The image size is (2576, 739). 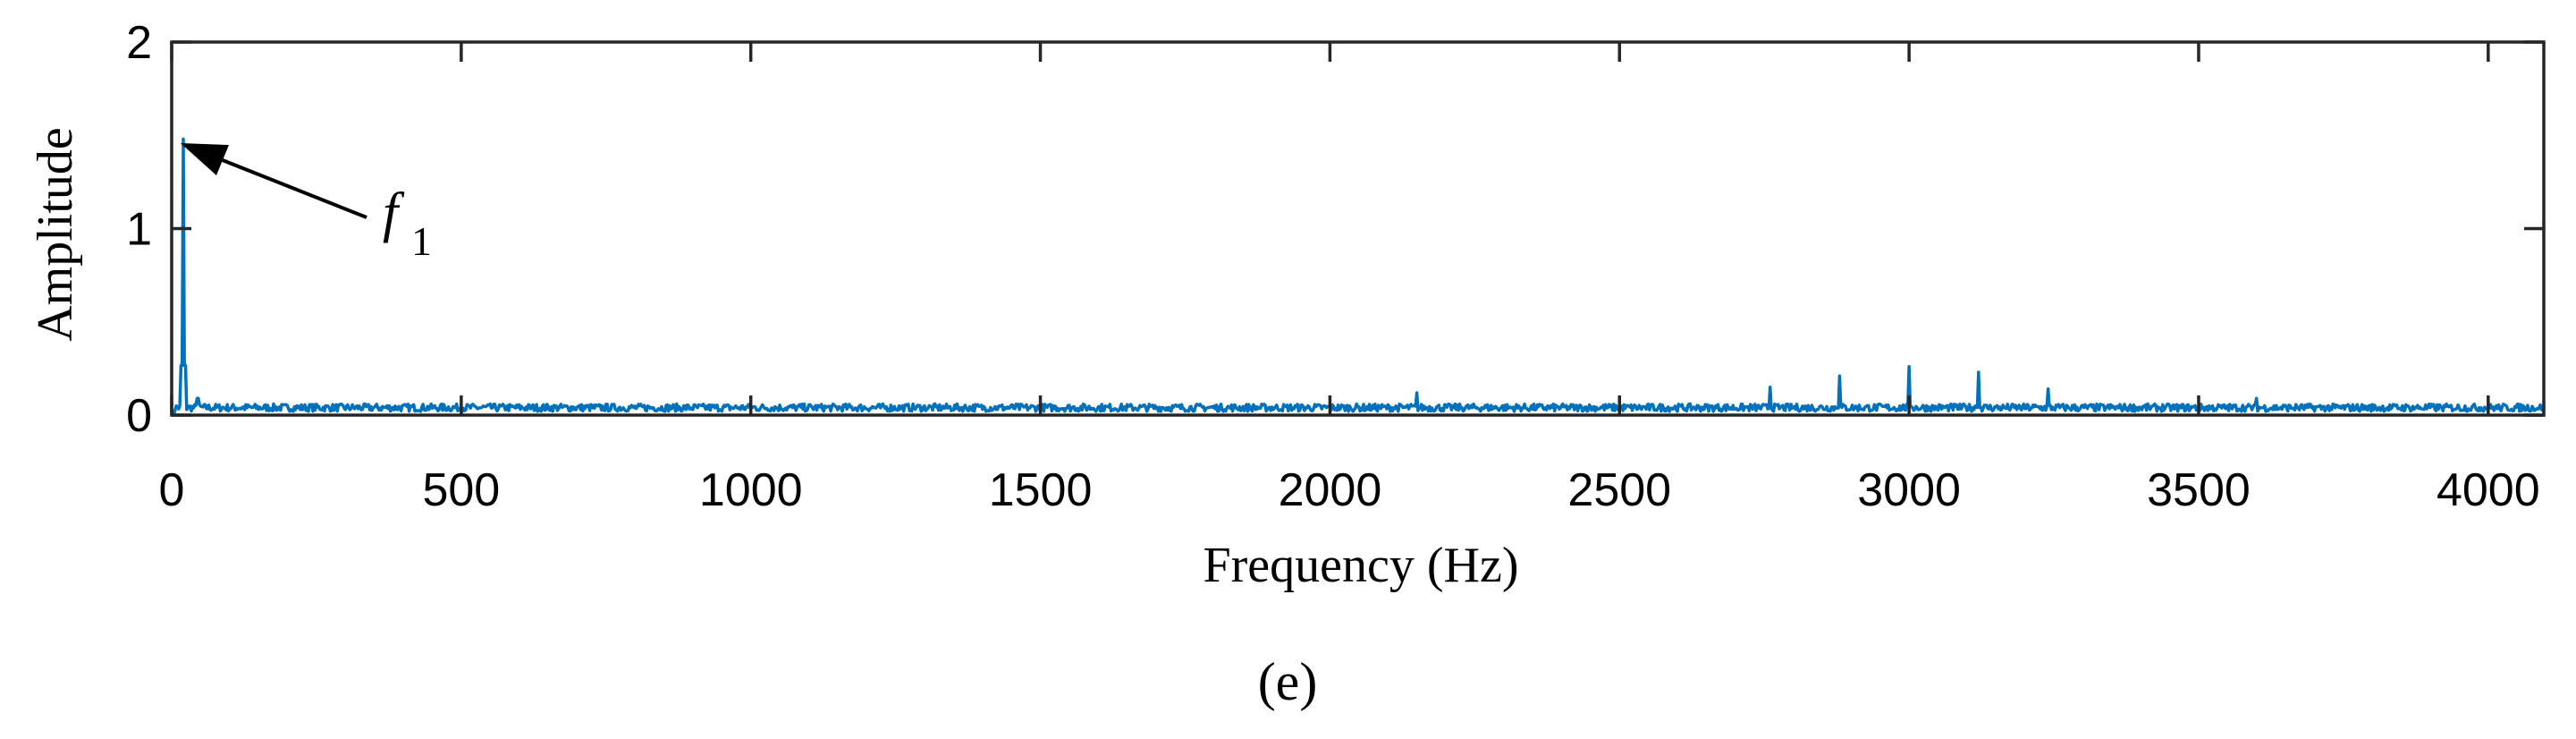 What do you see at coordinates (2488, 490) in the screenshot?
I see `x-tick-label: 4000` at bounding box center [2488, 490].